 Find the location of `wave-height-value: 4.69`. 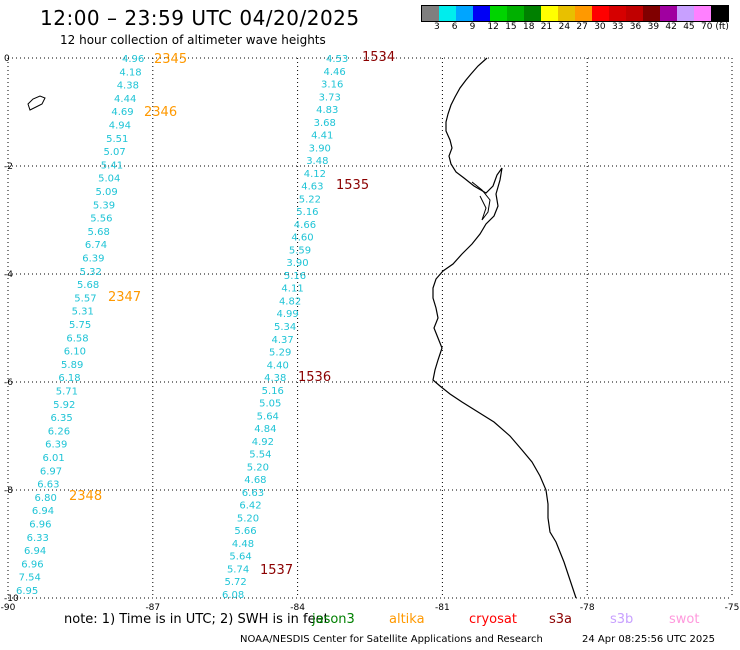

wave-height-value: 4.69 is located at coordinates (122, 112).